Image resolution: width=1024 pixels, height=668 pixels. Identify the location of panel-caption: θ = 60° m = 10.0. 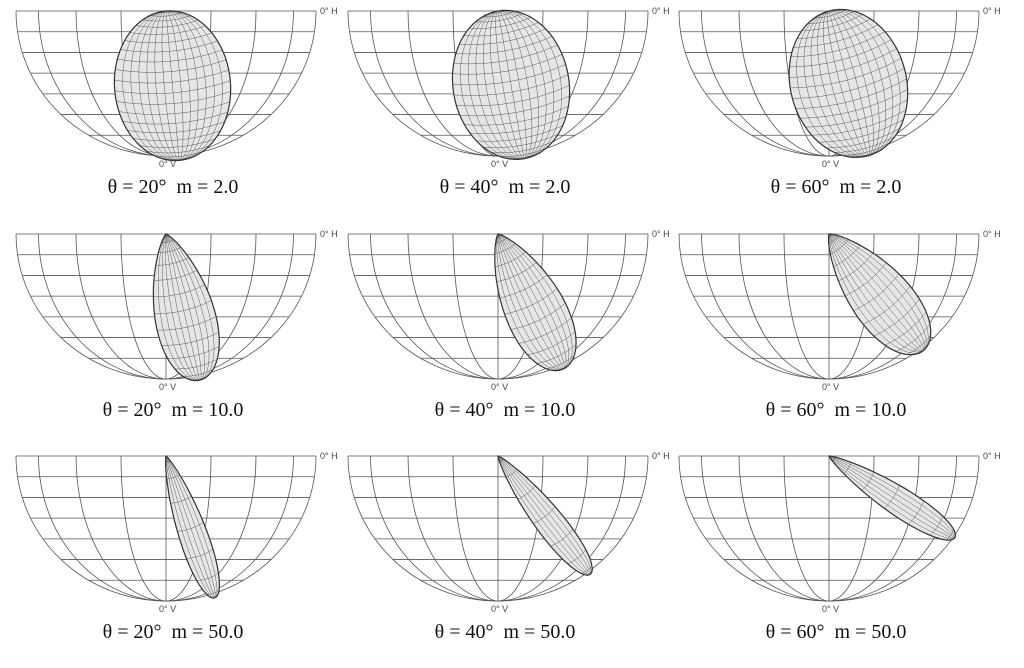
(836, 410).